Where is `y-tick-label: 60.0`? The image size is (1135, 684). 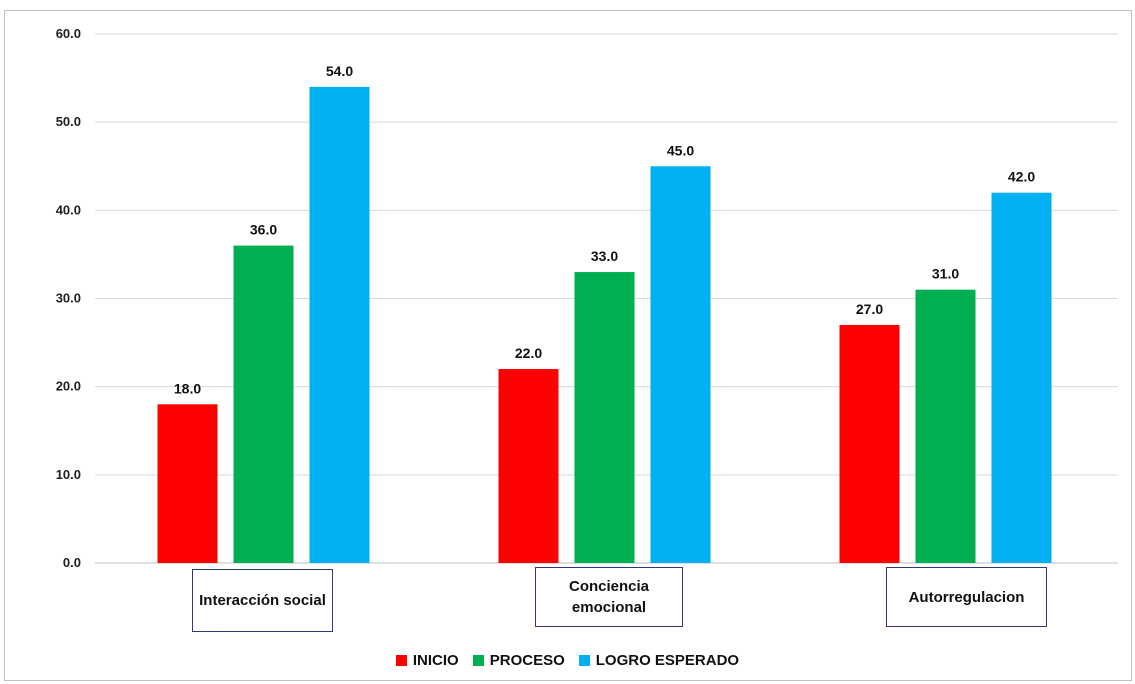
y-tick-label: 60.0 is located at coordinates (68, 33).